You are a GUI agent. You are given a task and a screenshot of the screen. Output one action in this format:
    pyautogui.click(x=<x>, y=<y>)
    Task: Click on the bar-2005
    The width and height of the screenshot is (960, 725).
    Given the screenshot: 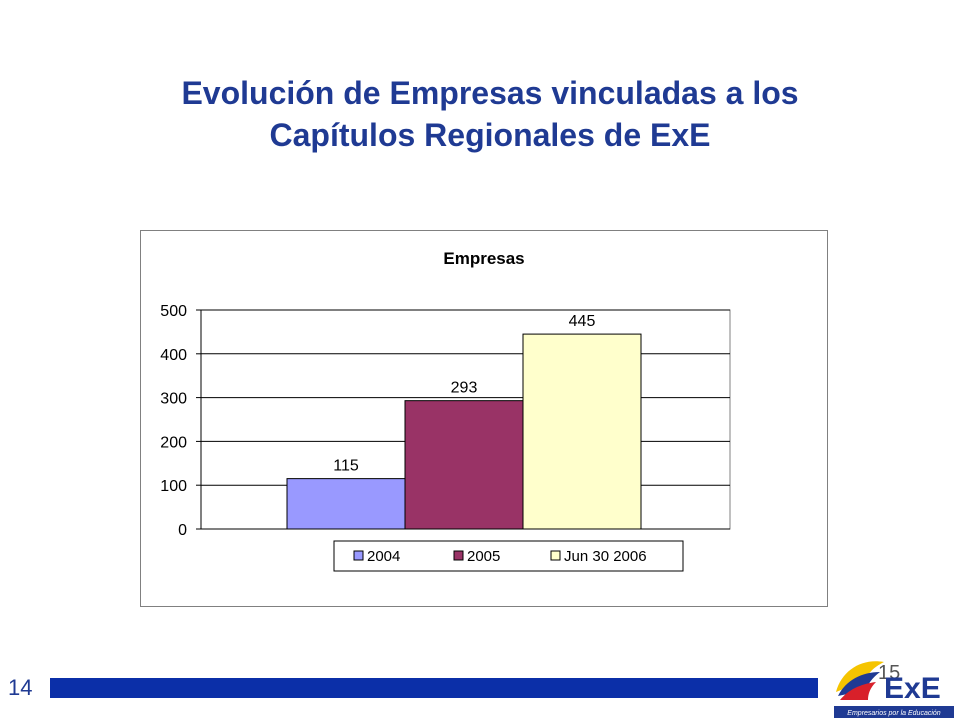 What is the action you would take?
    pyautogui.click(x=464, y=465)
    